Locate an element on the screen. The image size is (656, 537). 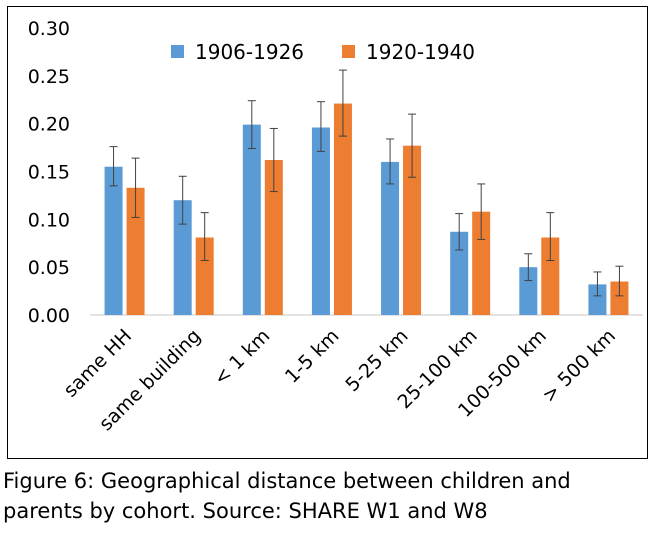
y-tick-label: 0.10 is located at coordinates (49, 220).